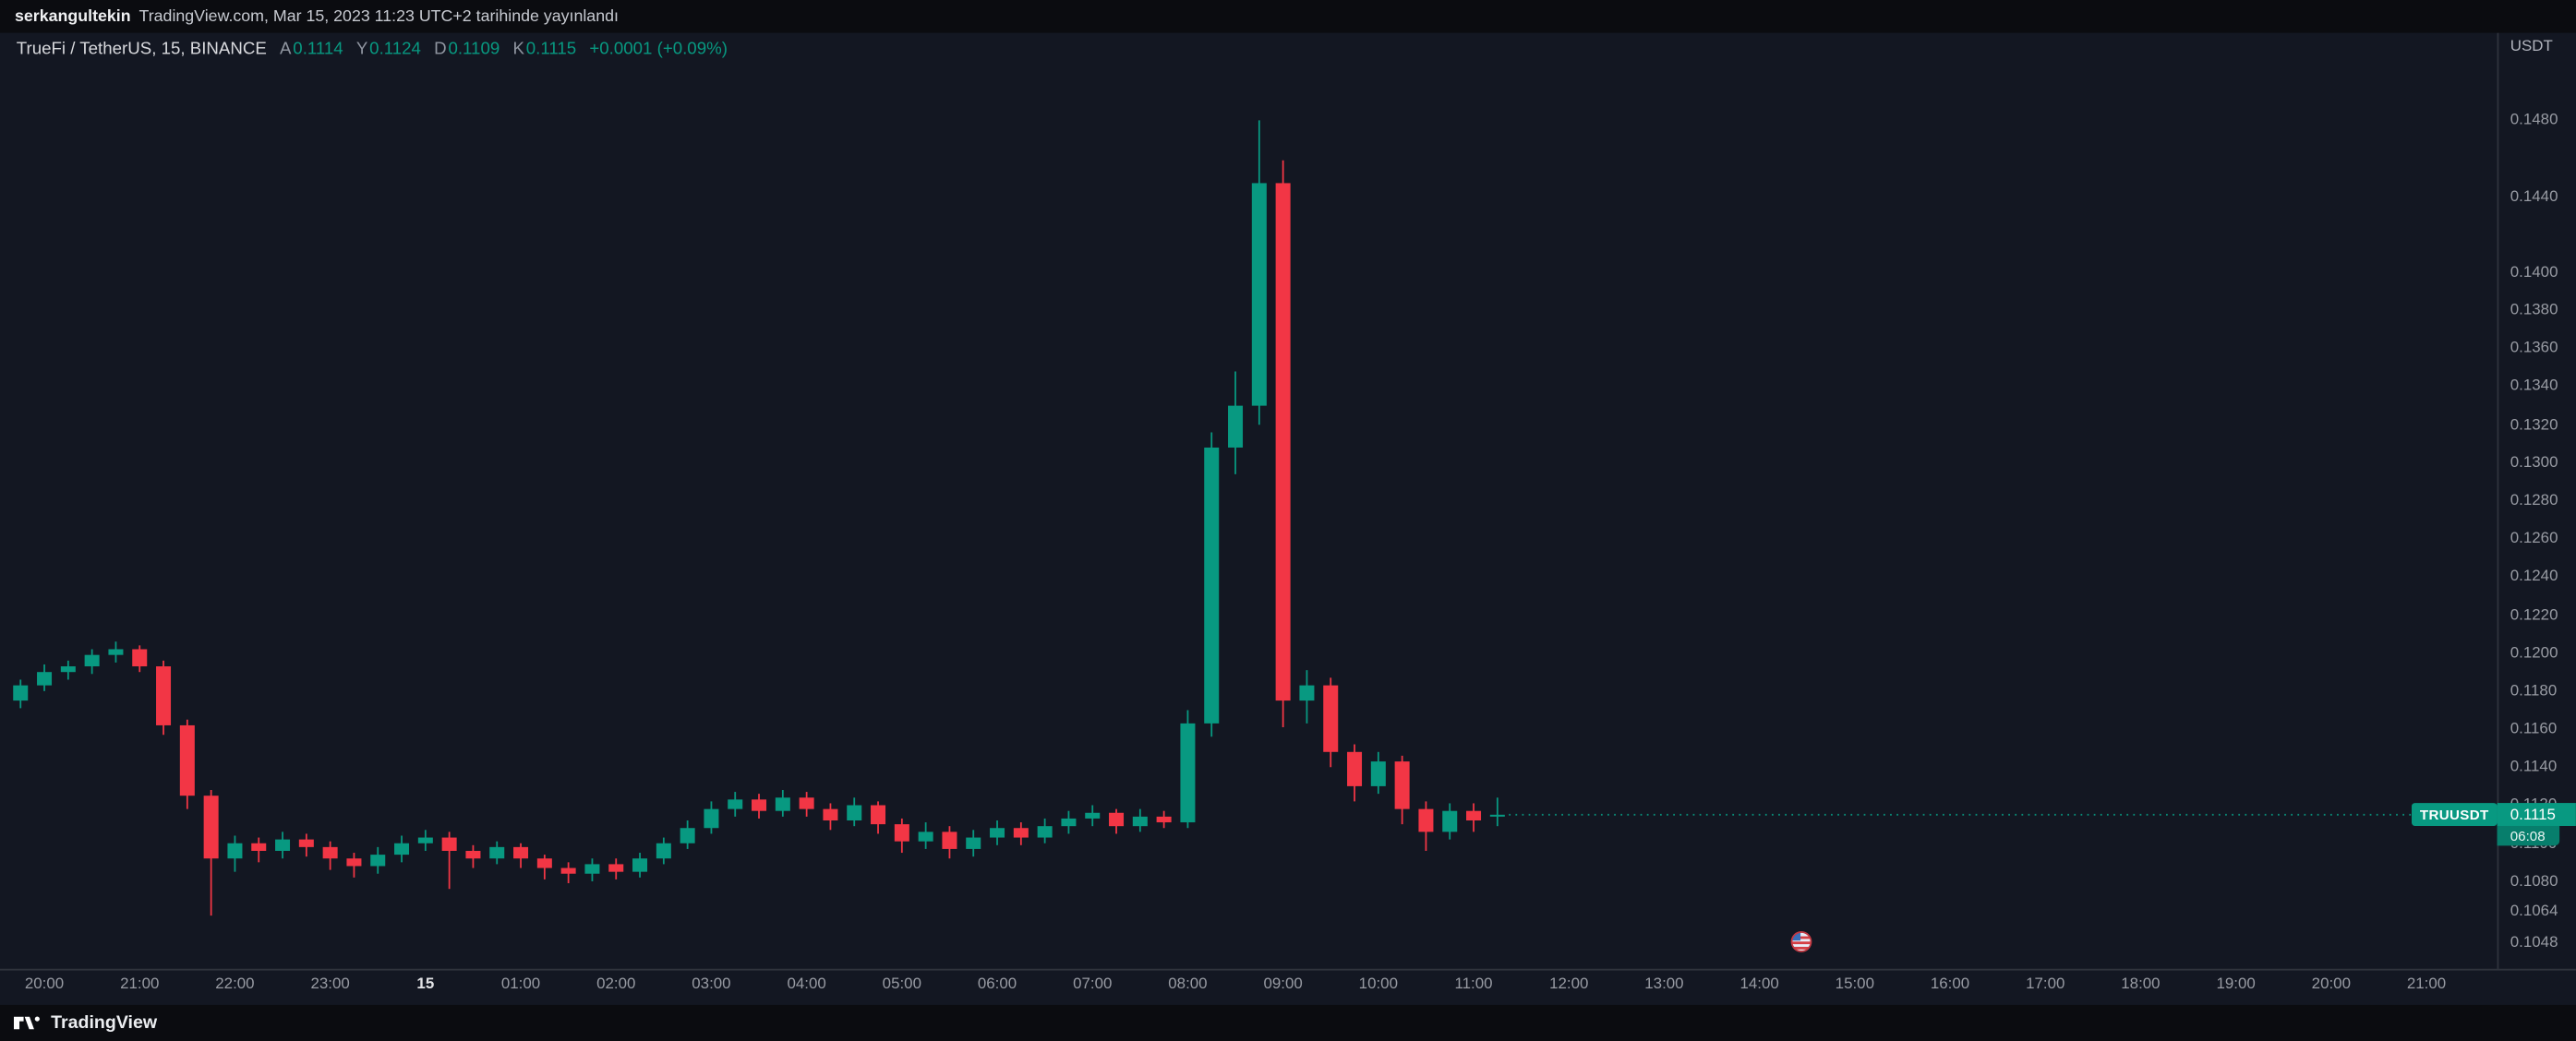 This screenshot has height=1041, width=2576. What do you see at coordinates (2141, 984) in the screenshot?
I see `time-axis-label: 18:00` at bounding box center [2141, 984].